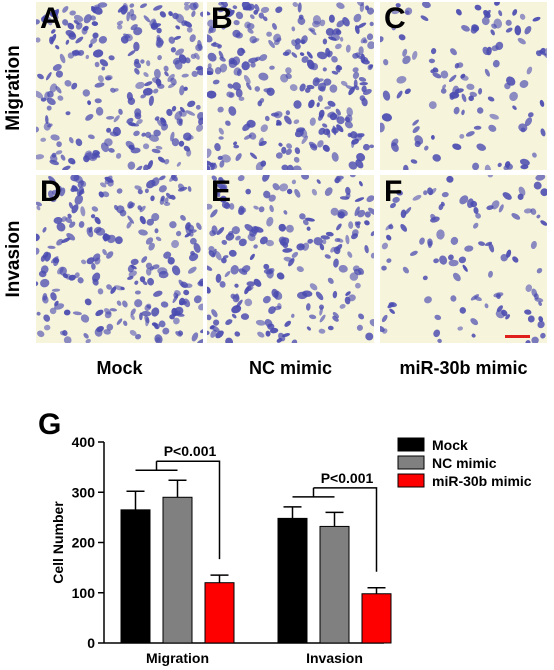 The height and width of the screenshot is (670, 554). Describe the element at coordinates (463, 86) in the screenshot. I see `cells-c` at that location.